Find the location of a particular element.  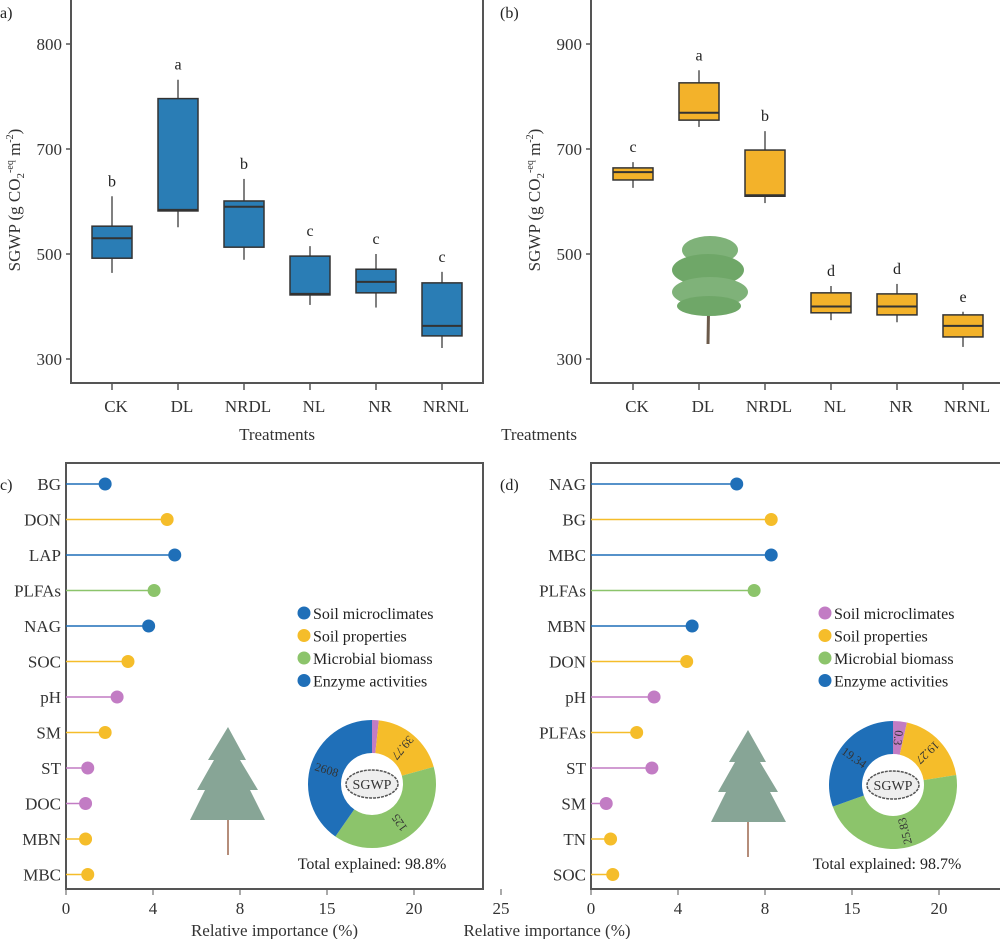

x-tick-label: 0 is located at coordinates (591, 908).